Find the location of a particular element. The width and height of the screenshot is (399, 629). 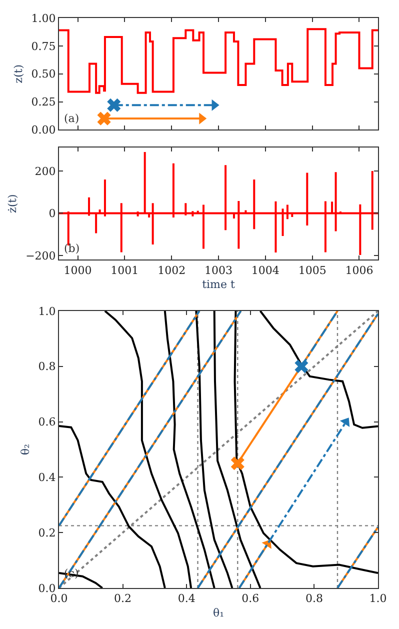

x-tick-label: 1.0 is located at coordinates (378, 599).